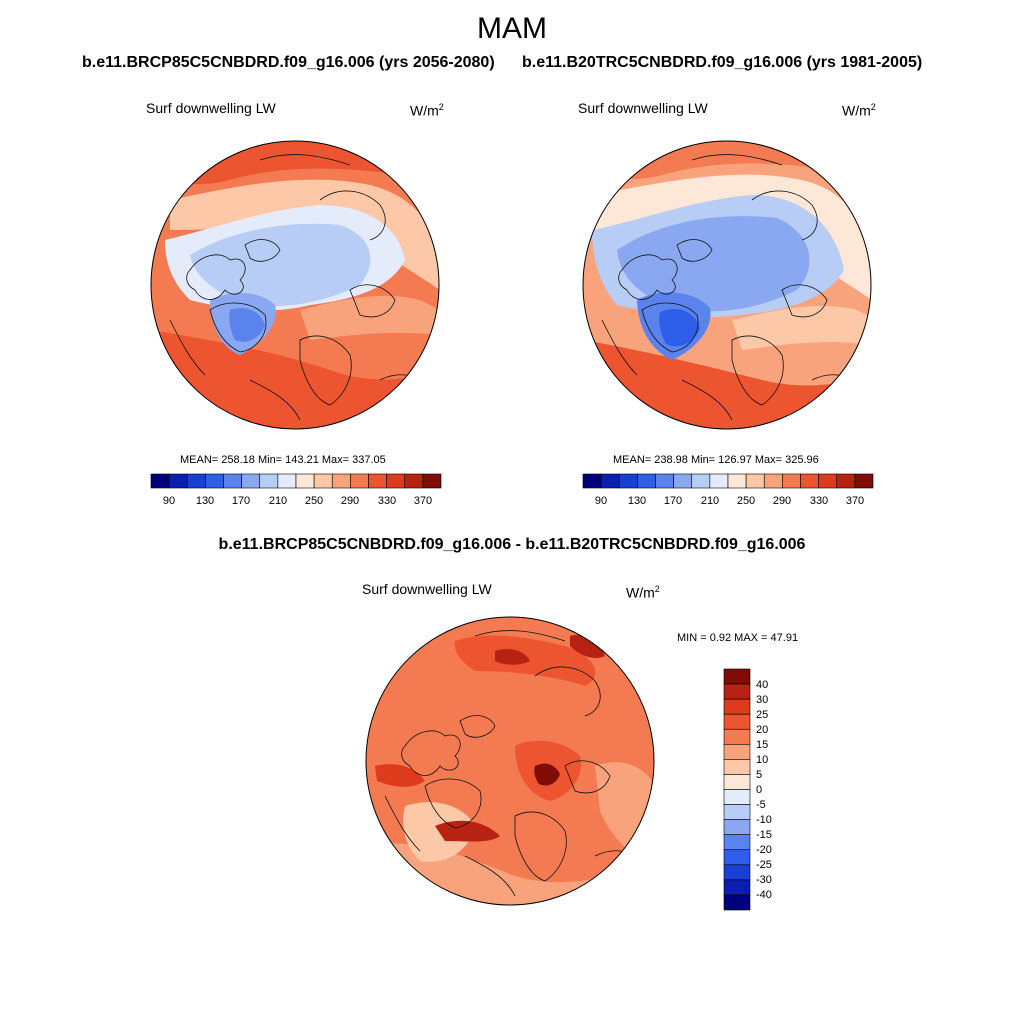 The height and width of the screenshot is (1024, 1024). What do you see at coordinates (764, 850) in the screenshot?
I see `diff-colorbar-tick: -20` at bounding box center [764, 850].